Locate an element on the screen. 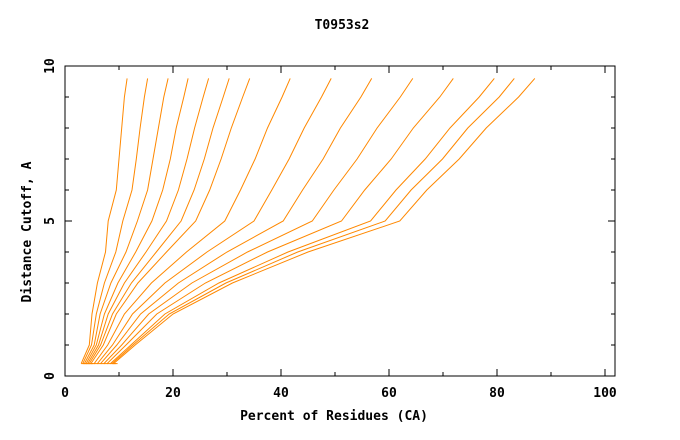  x-tick-label: 20 is located at coordinates (173, 393).